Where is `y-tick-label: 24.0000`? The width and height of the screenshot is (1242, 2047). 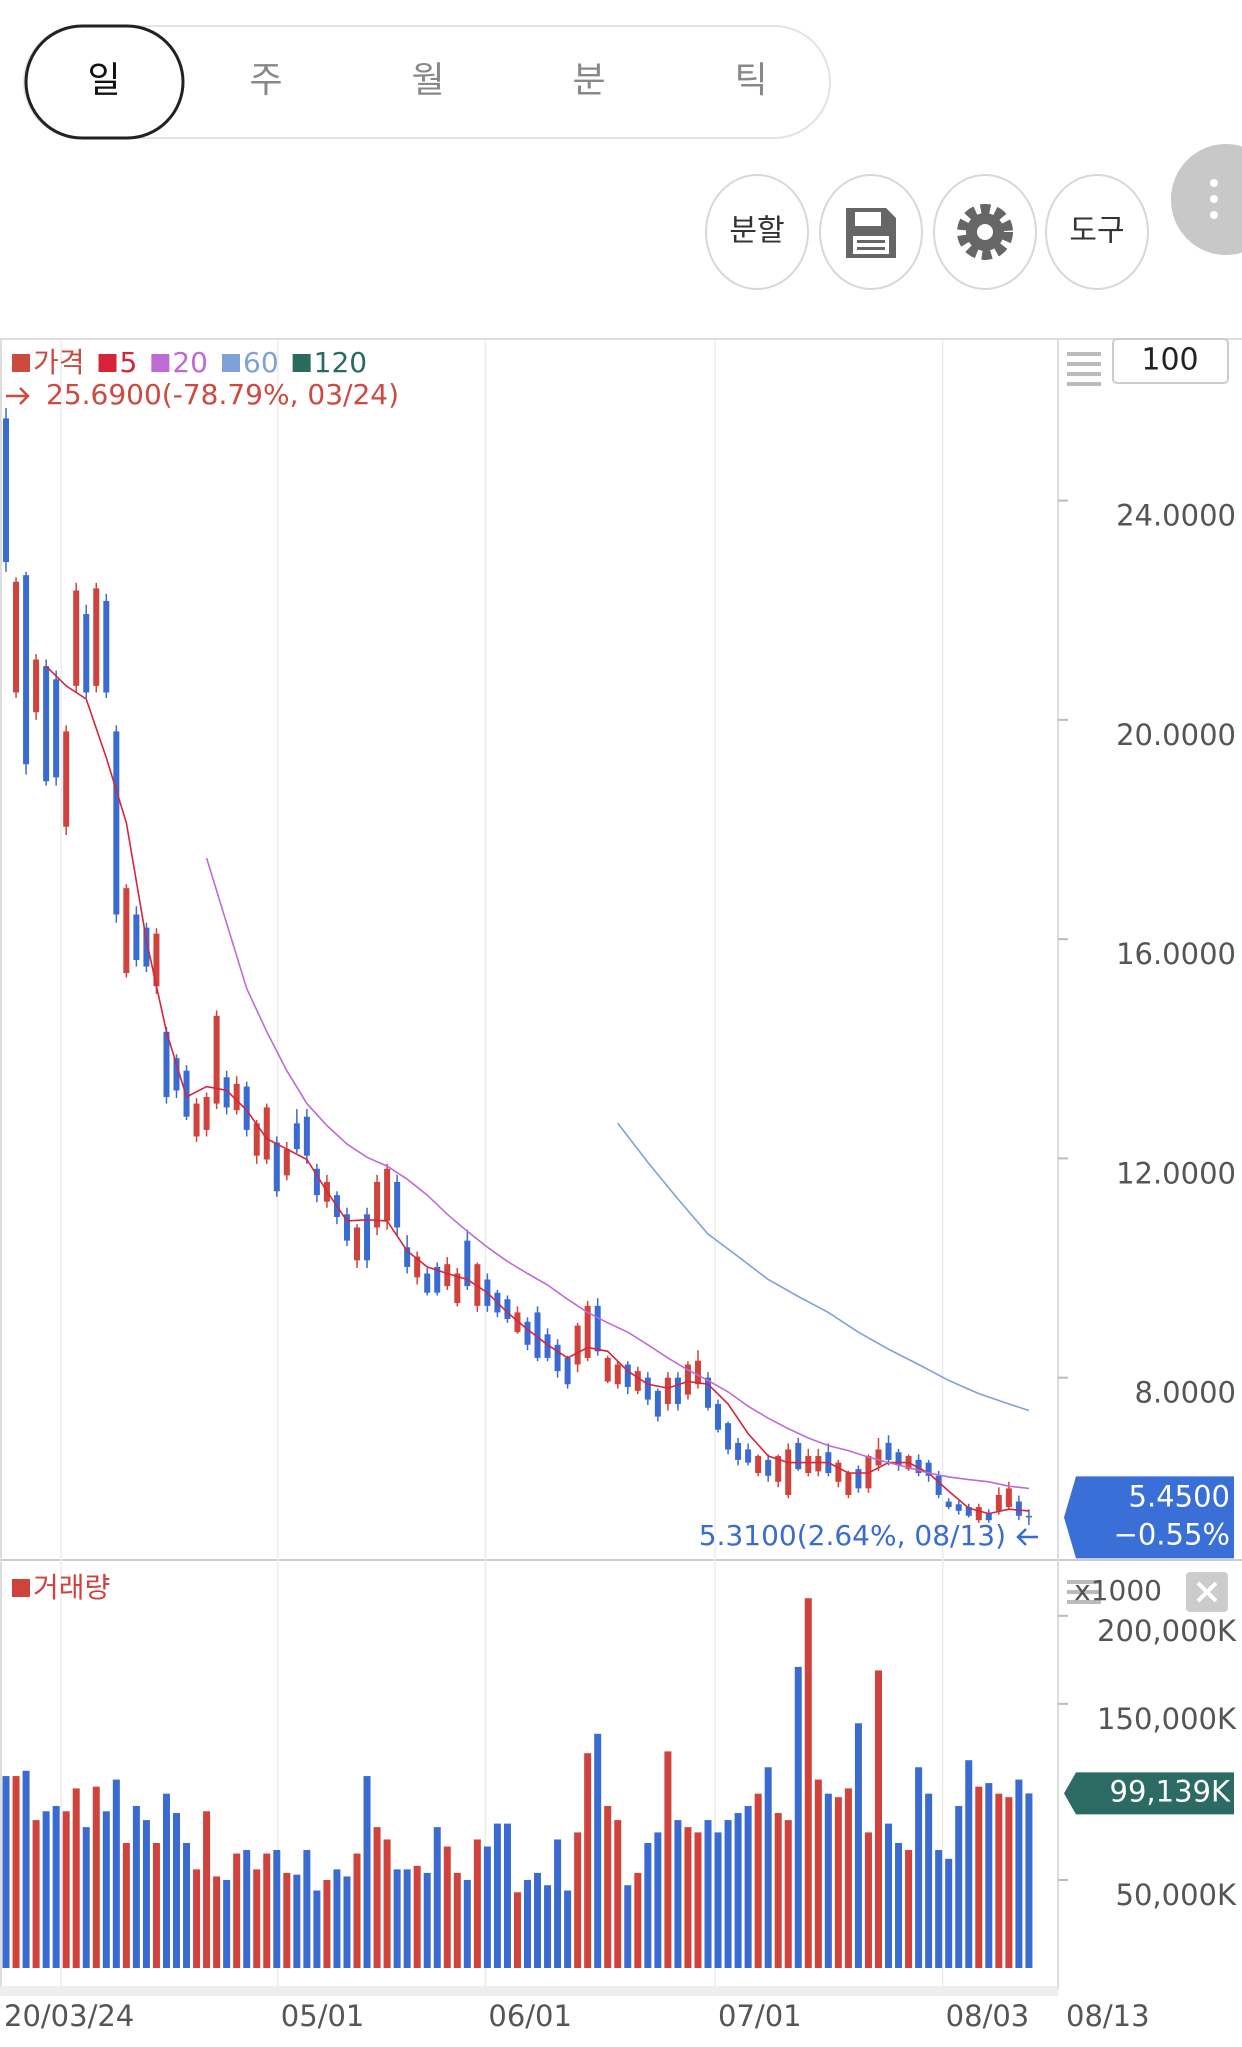 y-tick-label: 24.0000 is located at coordinates (1176, 516).